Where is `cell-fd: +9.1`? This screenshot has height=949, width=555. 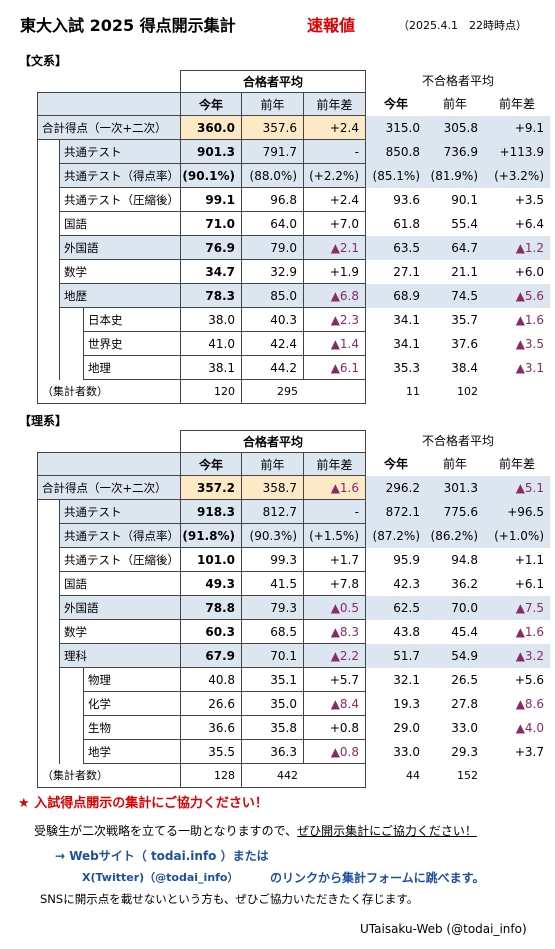 cell-fd: +9.1 is located at coordinates (517, 128).